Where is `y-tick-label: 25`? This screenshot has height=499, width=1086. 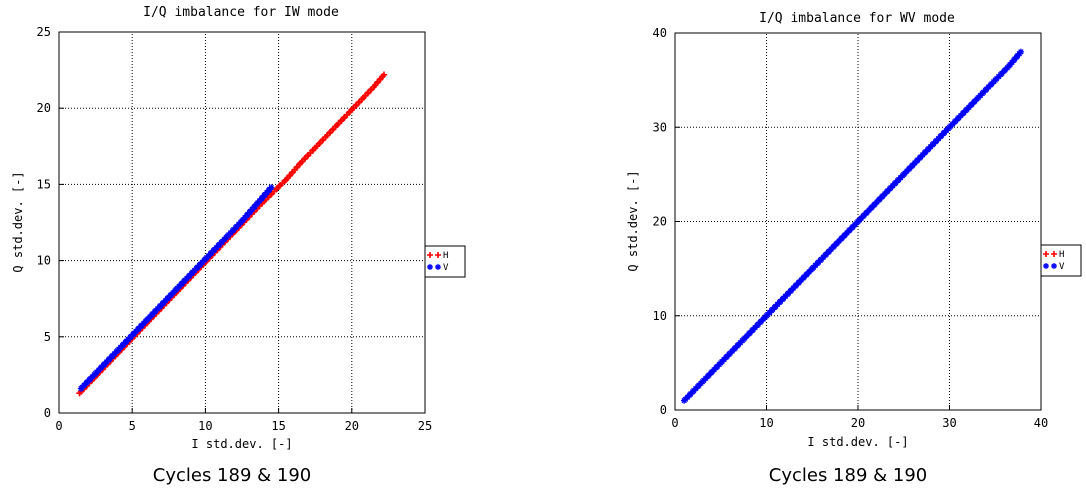 y-tick-label: 25 is located at coordinates (44, 32).